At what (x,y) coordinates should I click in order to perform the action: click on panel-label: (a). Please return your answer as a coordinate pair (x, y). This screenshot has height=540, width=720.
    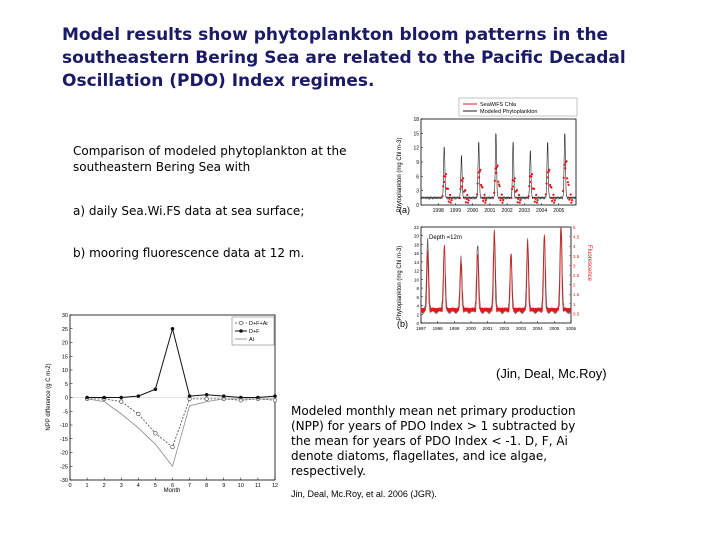
    Looking at the image, I should click on (404, 210).